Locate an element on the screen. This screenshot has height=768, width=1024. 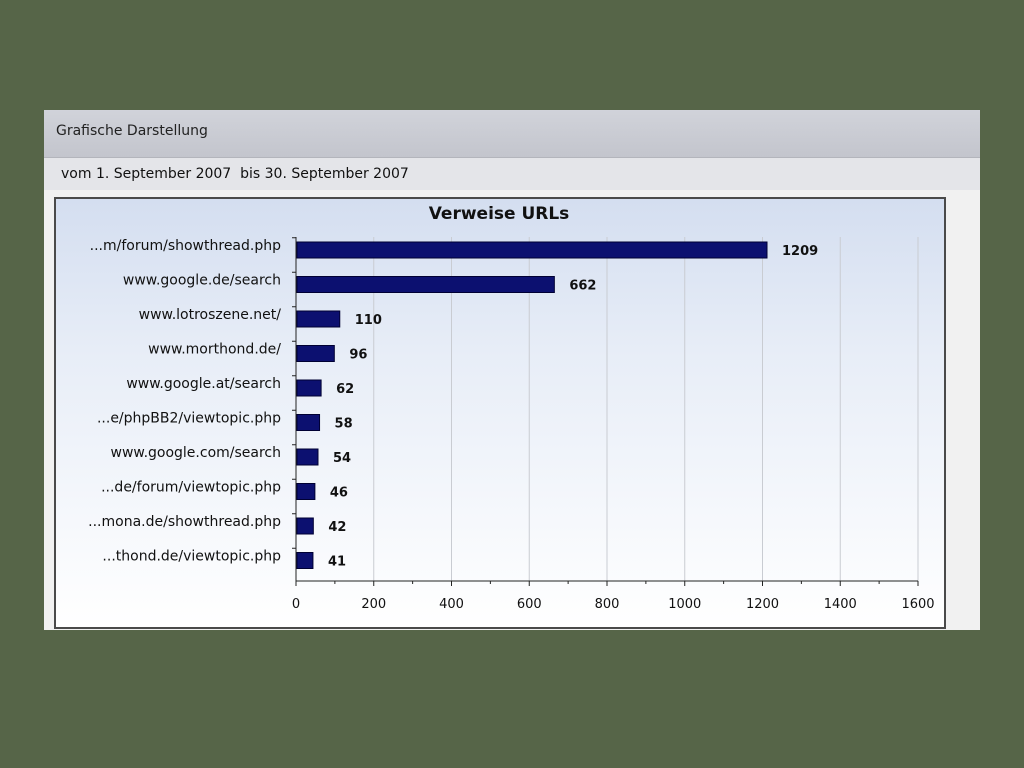
value-label: 110 is located at coordinates (368, 320).